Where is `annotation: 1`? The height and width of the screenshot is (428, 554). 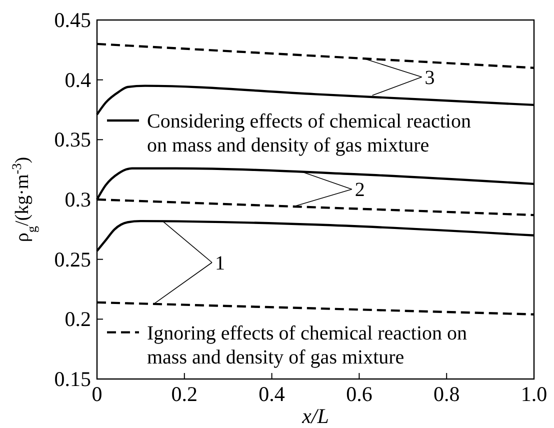 annotation: 1 is located at coordinates (219, 263).